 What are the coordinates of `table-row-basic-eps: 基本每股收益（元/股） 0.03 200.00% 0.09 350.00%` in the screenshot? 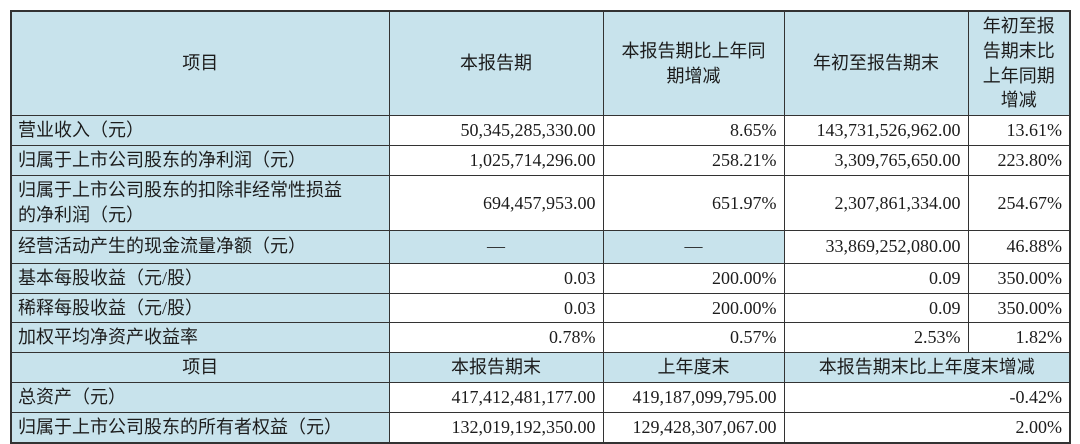 It's located at (540, 278).